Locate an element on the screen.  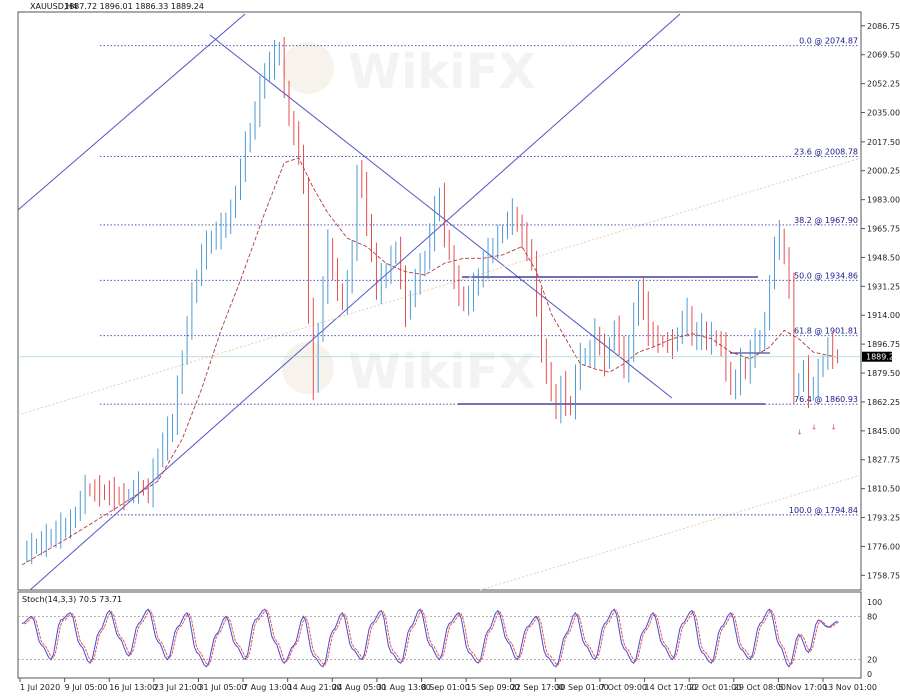
x-tick-label: 29 Oct 08:00 is located at coordinates (760, 687).